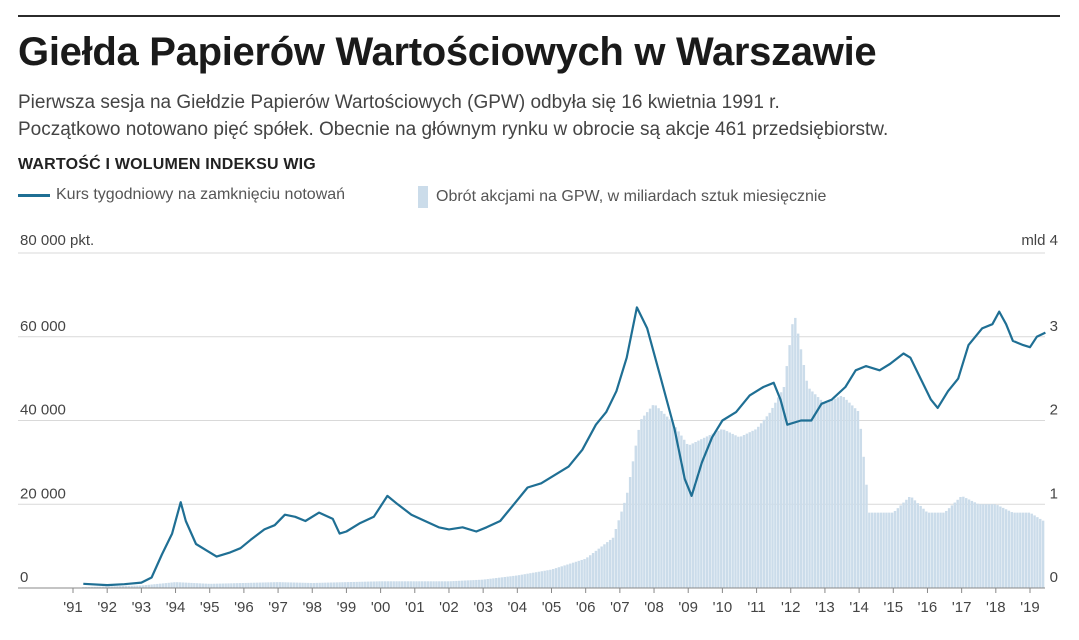  What do you see at coordinates (928, 607) in the screenshot?
I see `x-axis-tick-label: '16` at bounding box center [928, 607].